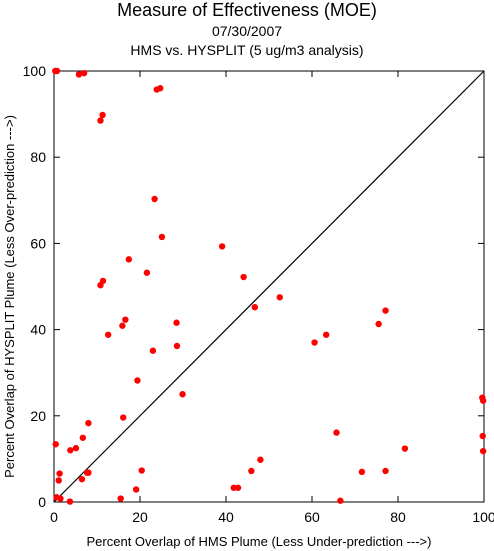 Image resolution: width=494 pixels, height=551 pixels. What do you see at coordinates (38, 243) in the screenshot?
I see `y-tick-label: 60` at bounding box center [38, 243].